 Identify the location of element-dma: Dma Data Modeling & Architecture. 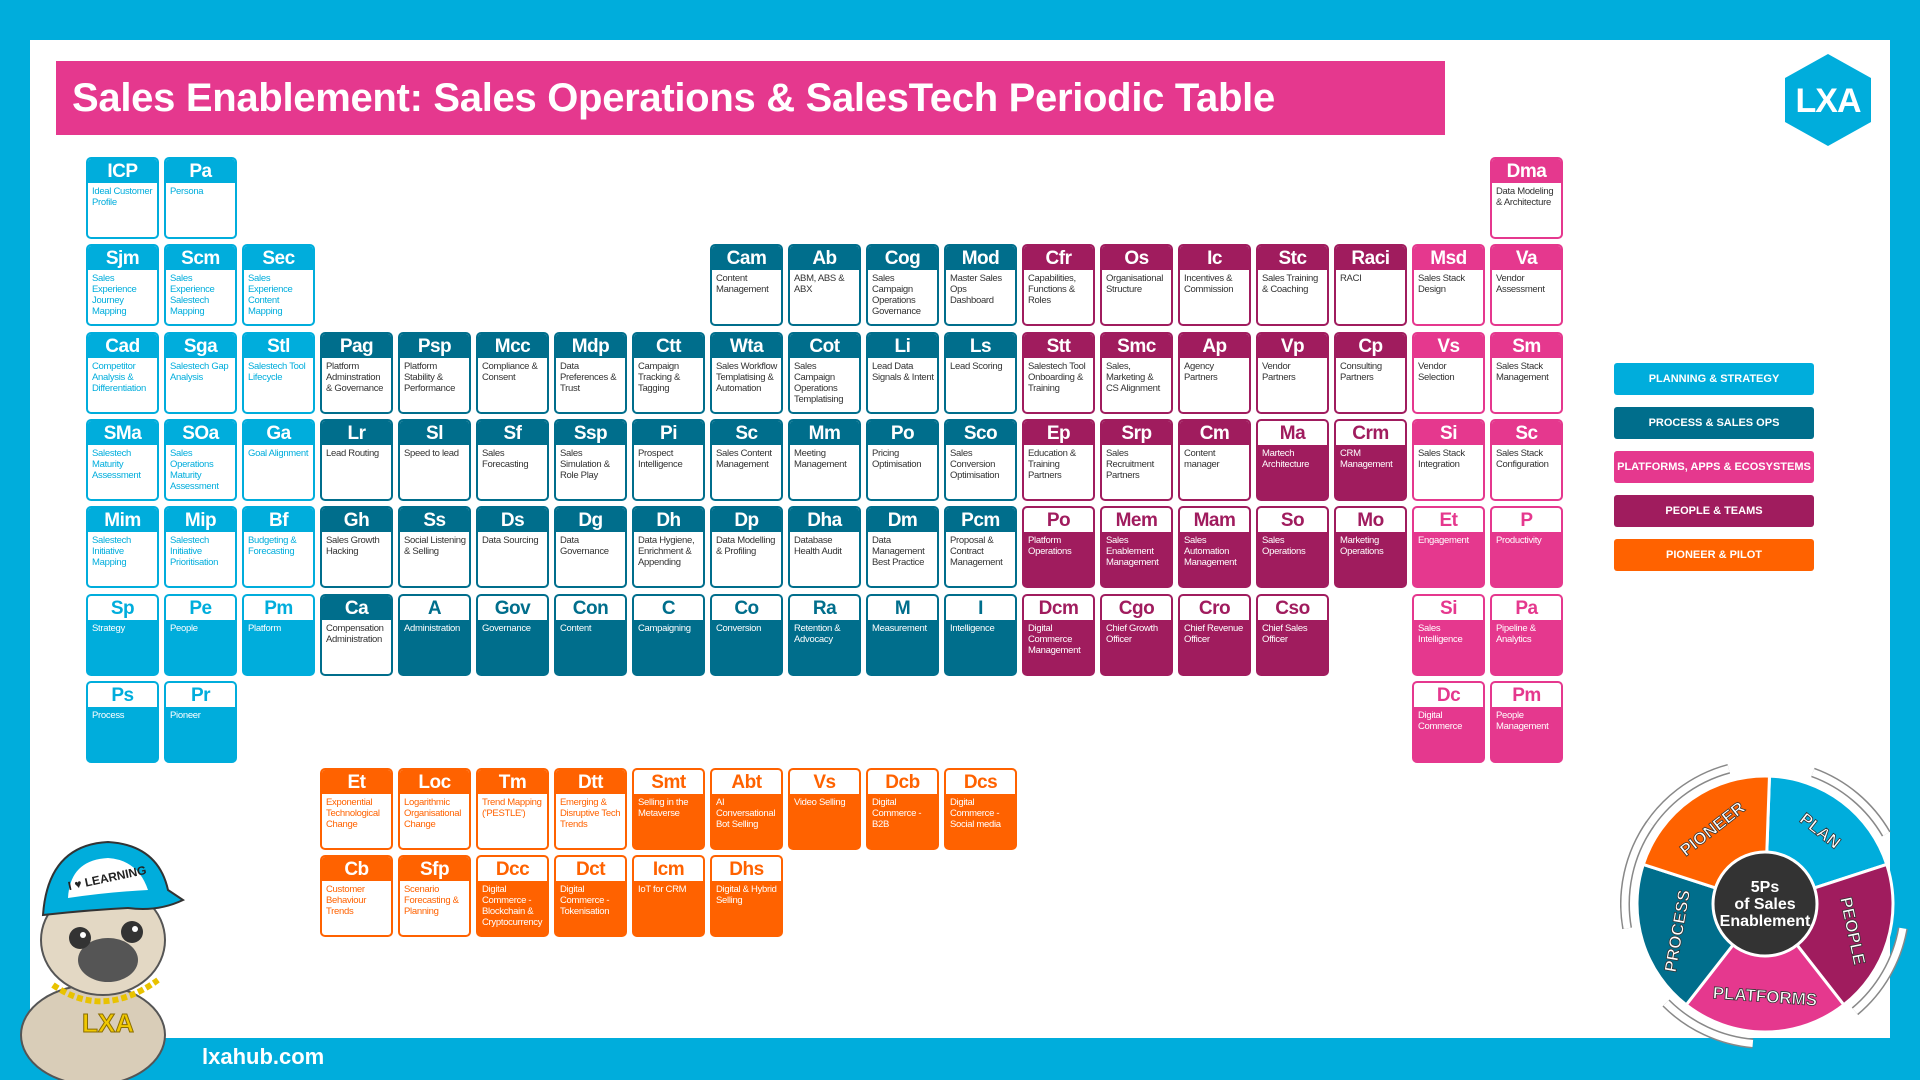
(1526, 198).